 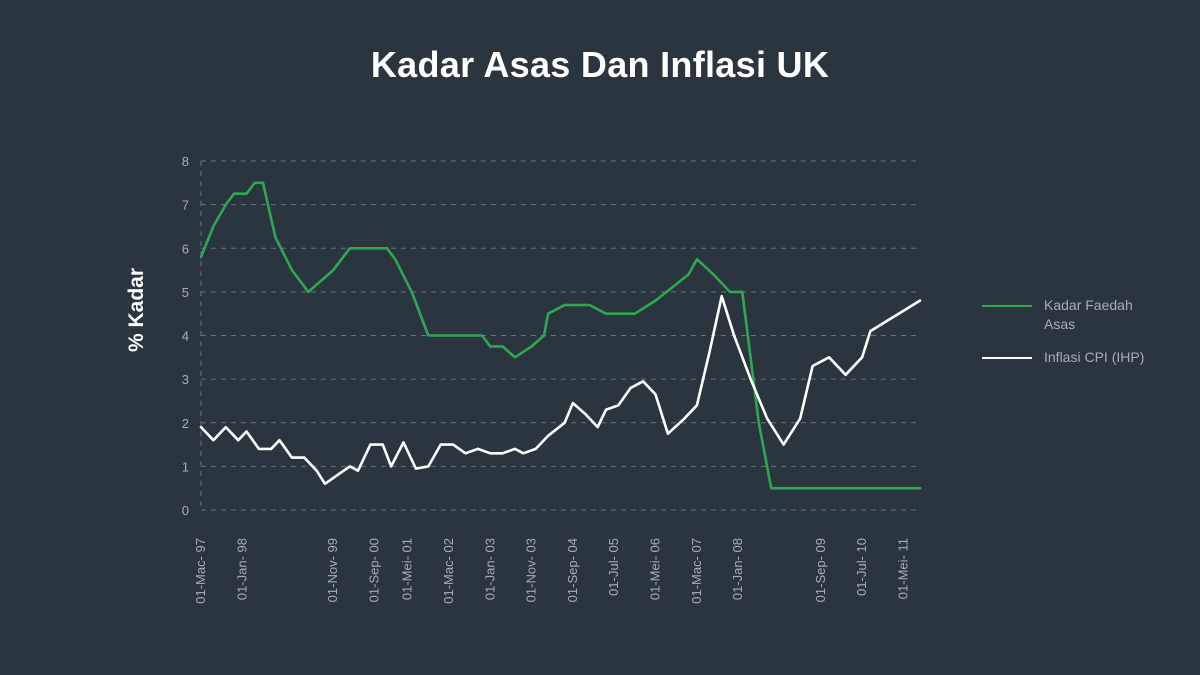 I want to click on legend-swatch-cpi, so click(x=1007, y=358).